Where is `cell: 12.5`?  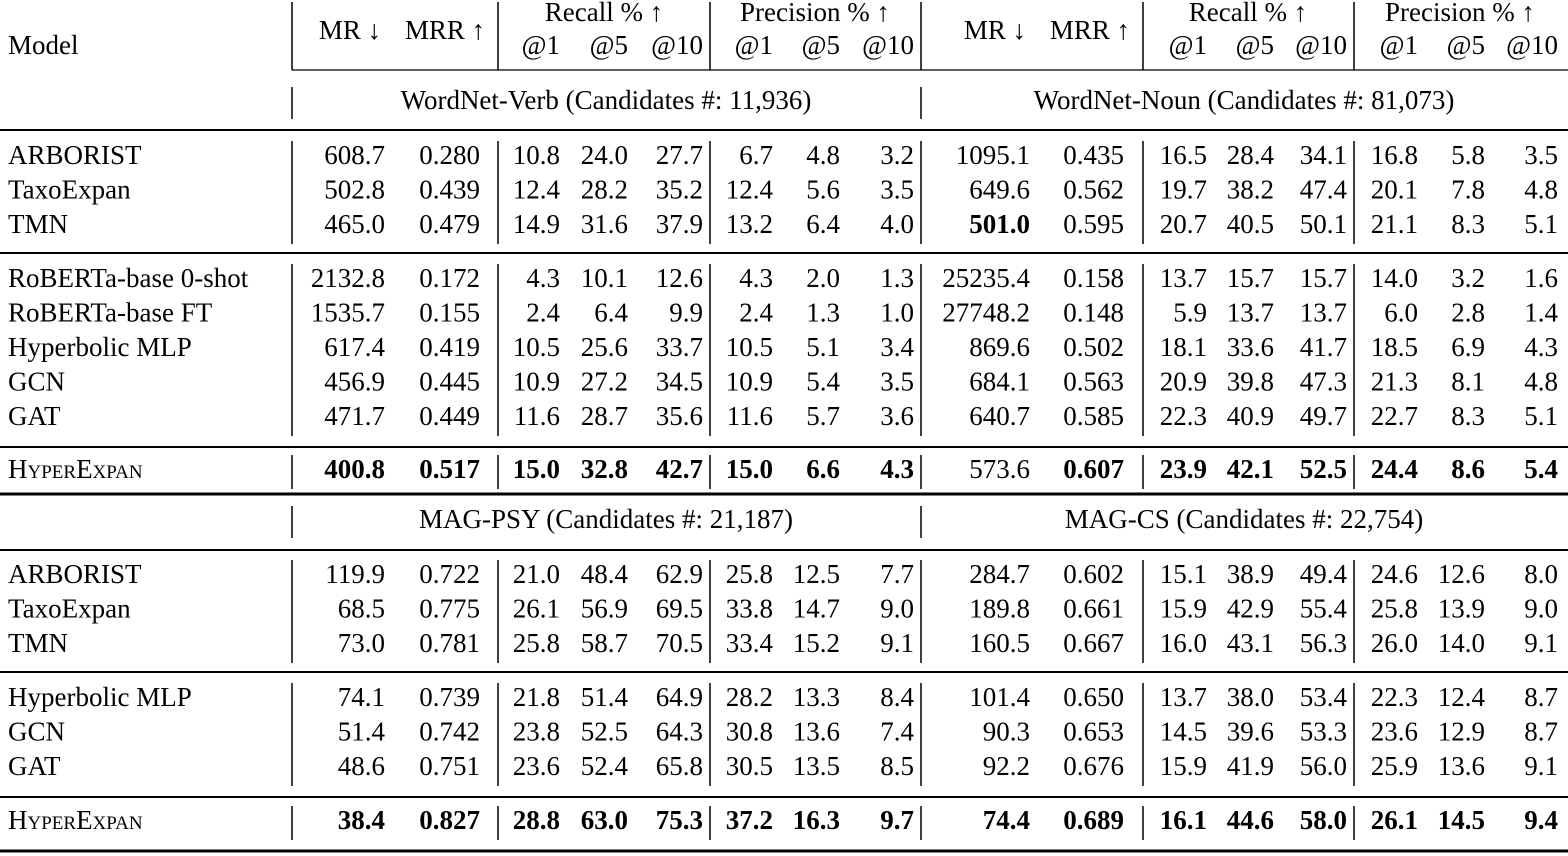 cell: 12.5 is located at coordinates (816, 574).